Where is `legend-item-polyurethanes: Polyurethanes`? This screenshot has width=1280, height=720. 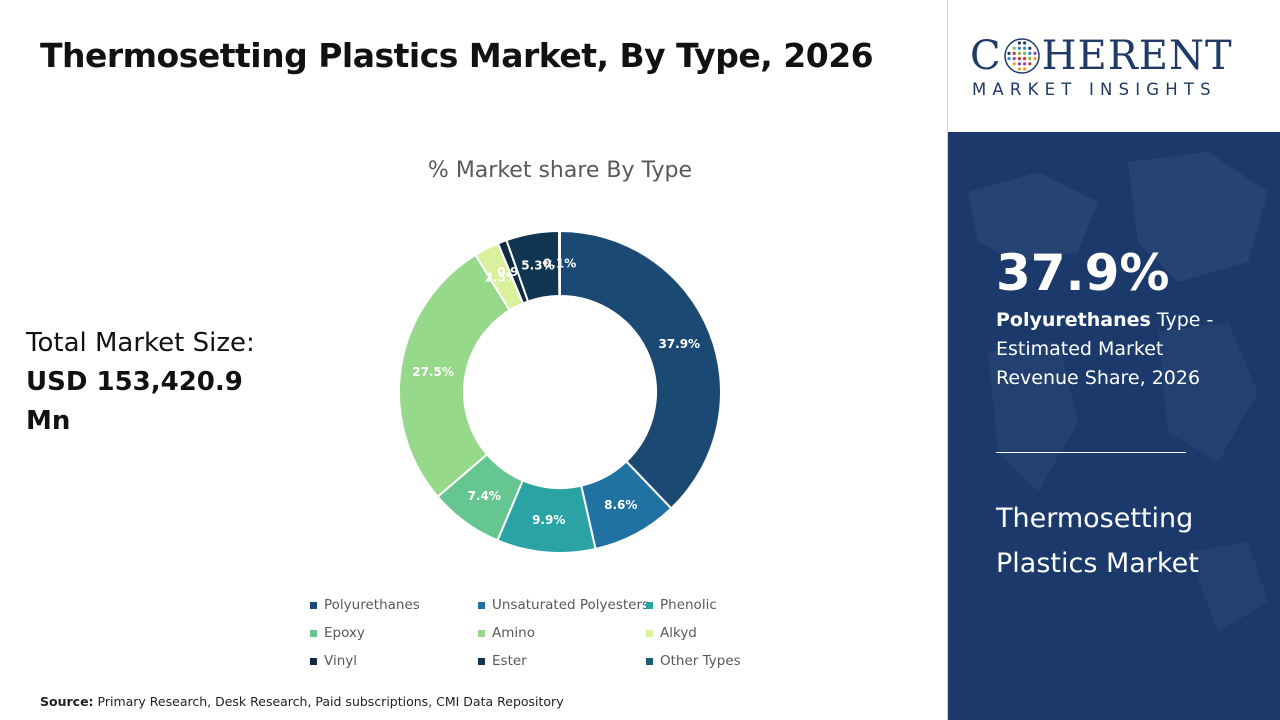
legend-item-polyurethanes: Polyurethanes is located at coordinates (394, 605).